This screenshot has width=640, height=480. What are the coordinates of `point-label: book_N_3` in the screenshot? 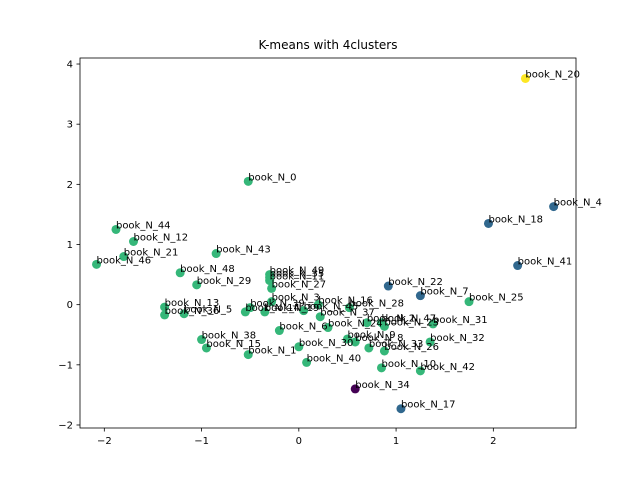 It's located at (296, 298).